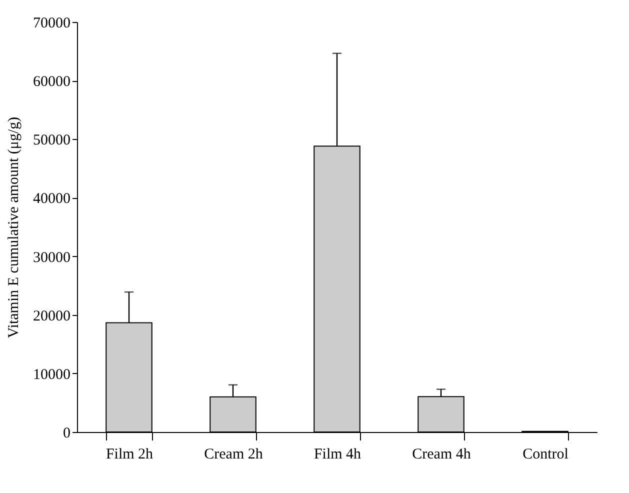 The width and height of the screenshot is (629, 493). I want to click on x-tick-label: Control, so click(545, 454).